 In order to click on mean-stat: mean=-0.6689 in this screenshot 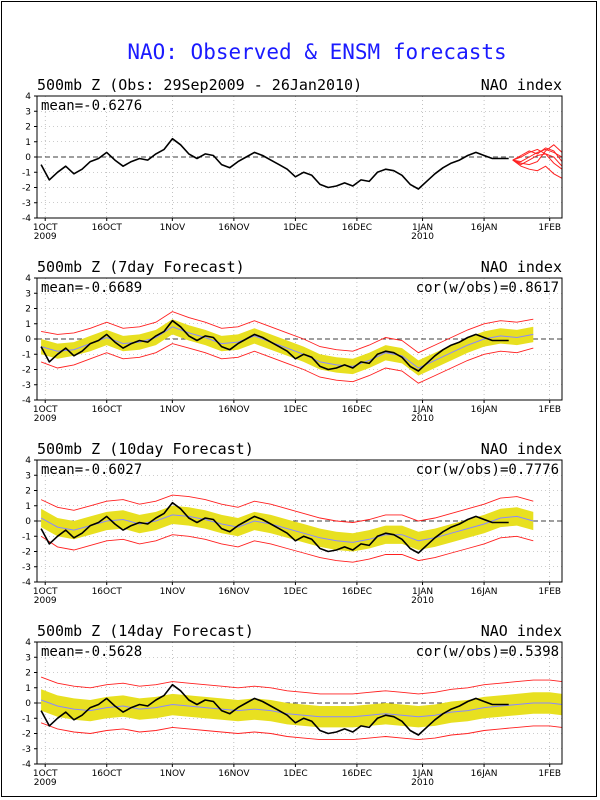, I will do `click(91, 288)`.